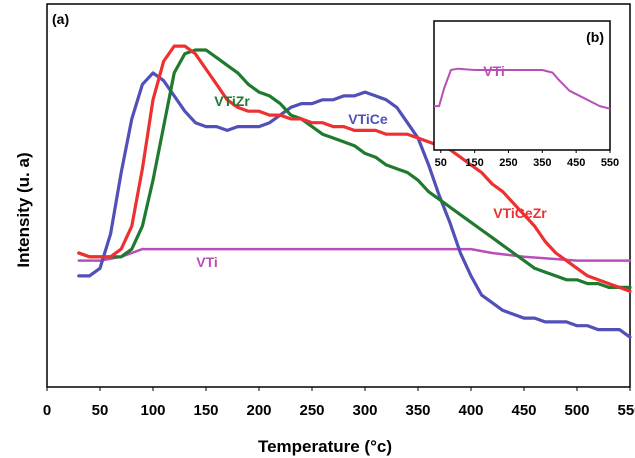  What do you see at coordinates (470, 410) in the screenshot?
I see `x-tick-label: 400` at bounding box center [470, 410].